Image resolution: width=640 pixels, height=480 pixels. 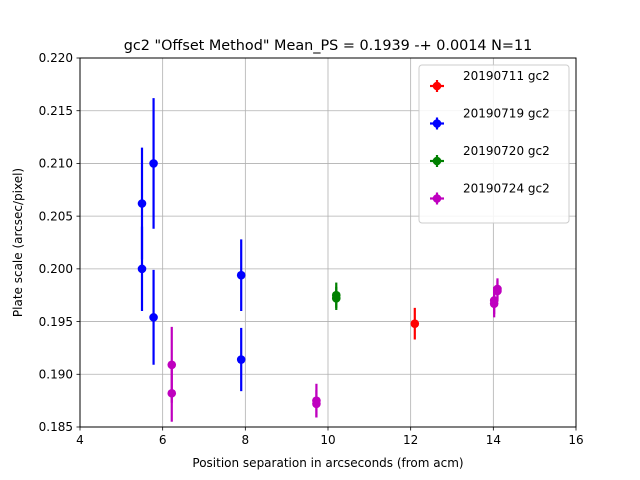 What do you see at coordinates (493, 440) in the screenshot?
I see `x-tick-label: 14` at bounding box center [493, 440].